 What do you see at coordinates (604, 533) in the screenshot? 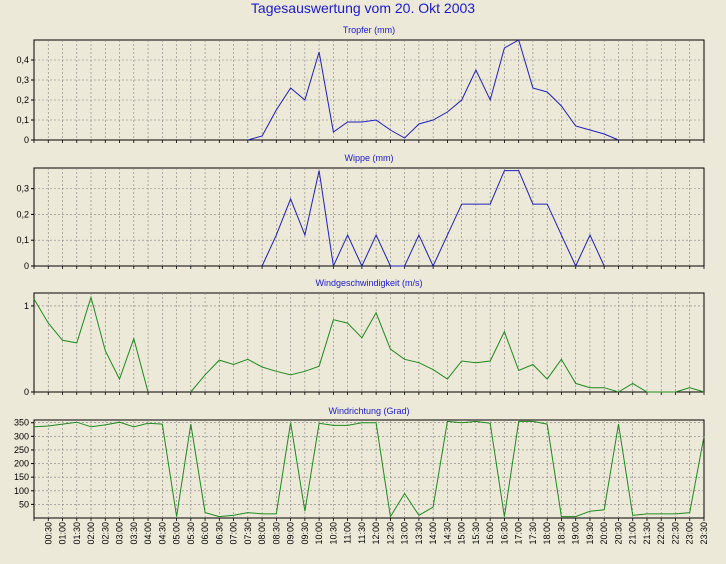
I see `x-tick-label: 20:00` at bounding box center [604, 533].